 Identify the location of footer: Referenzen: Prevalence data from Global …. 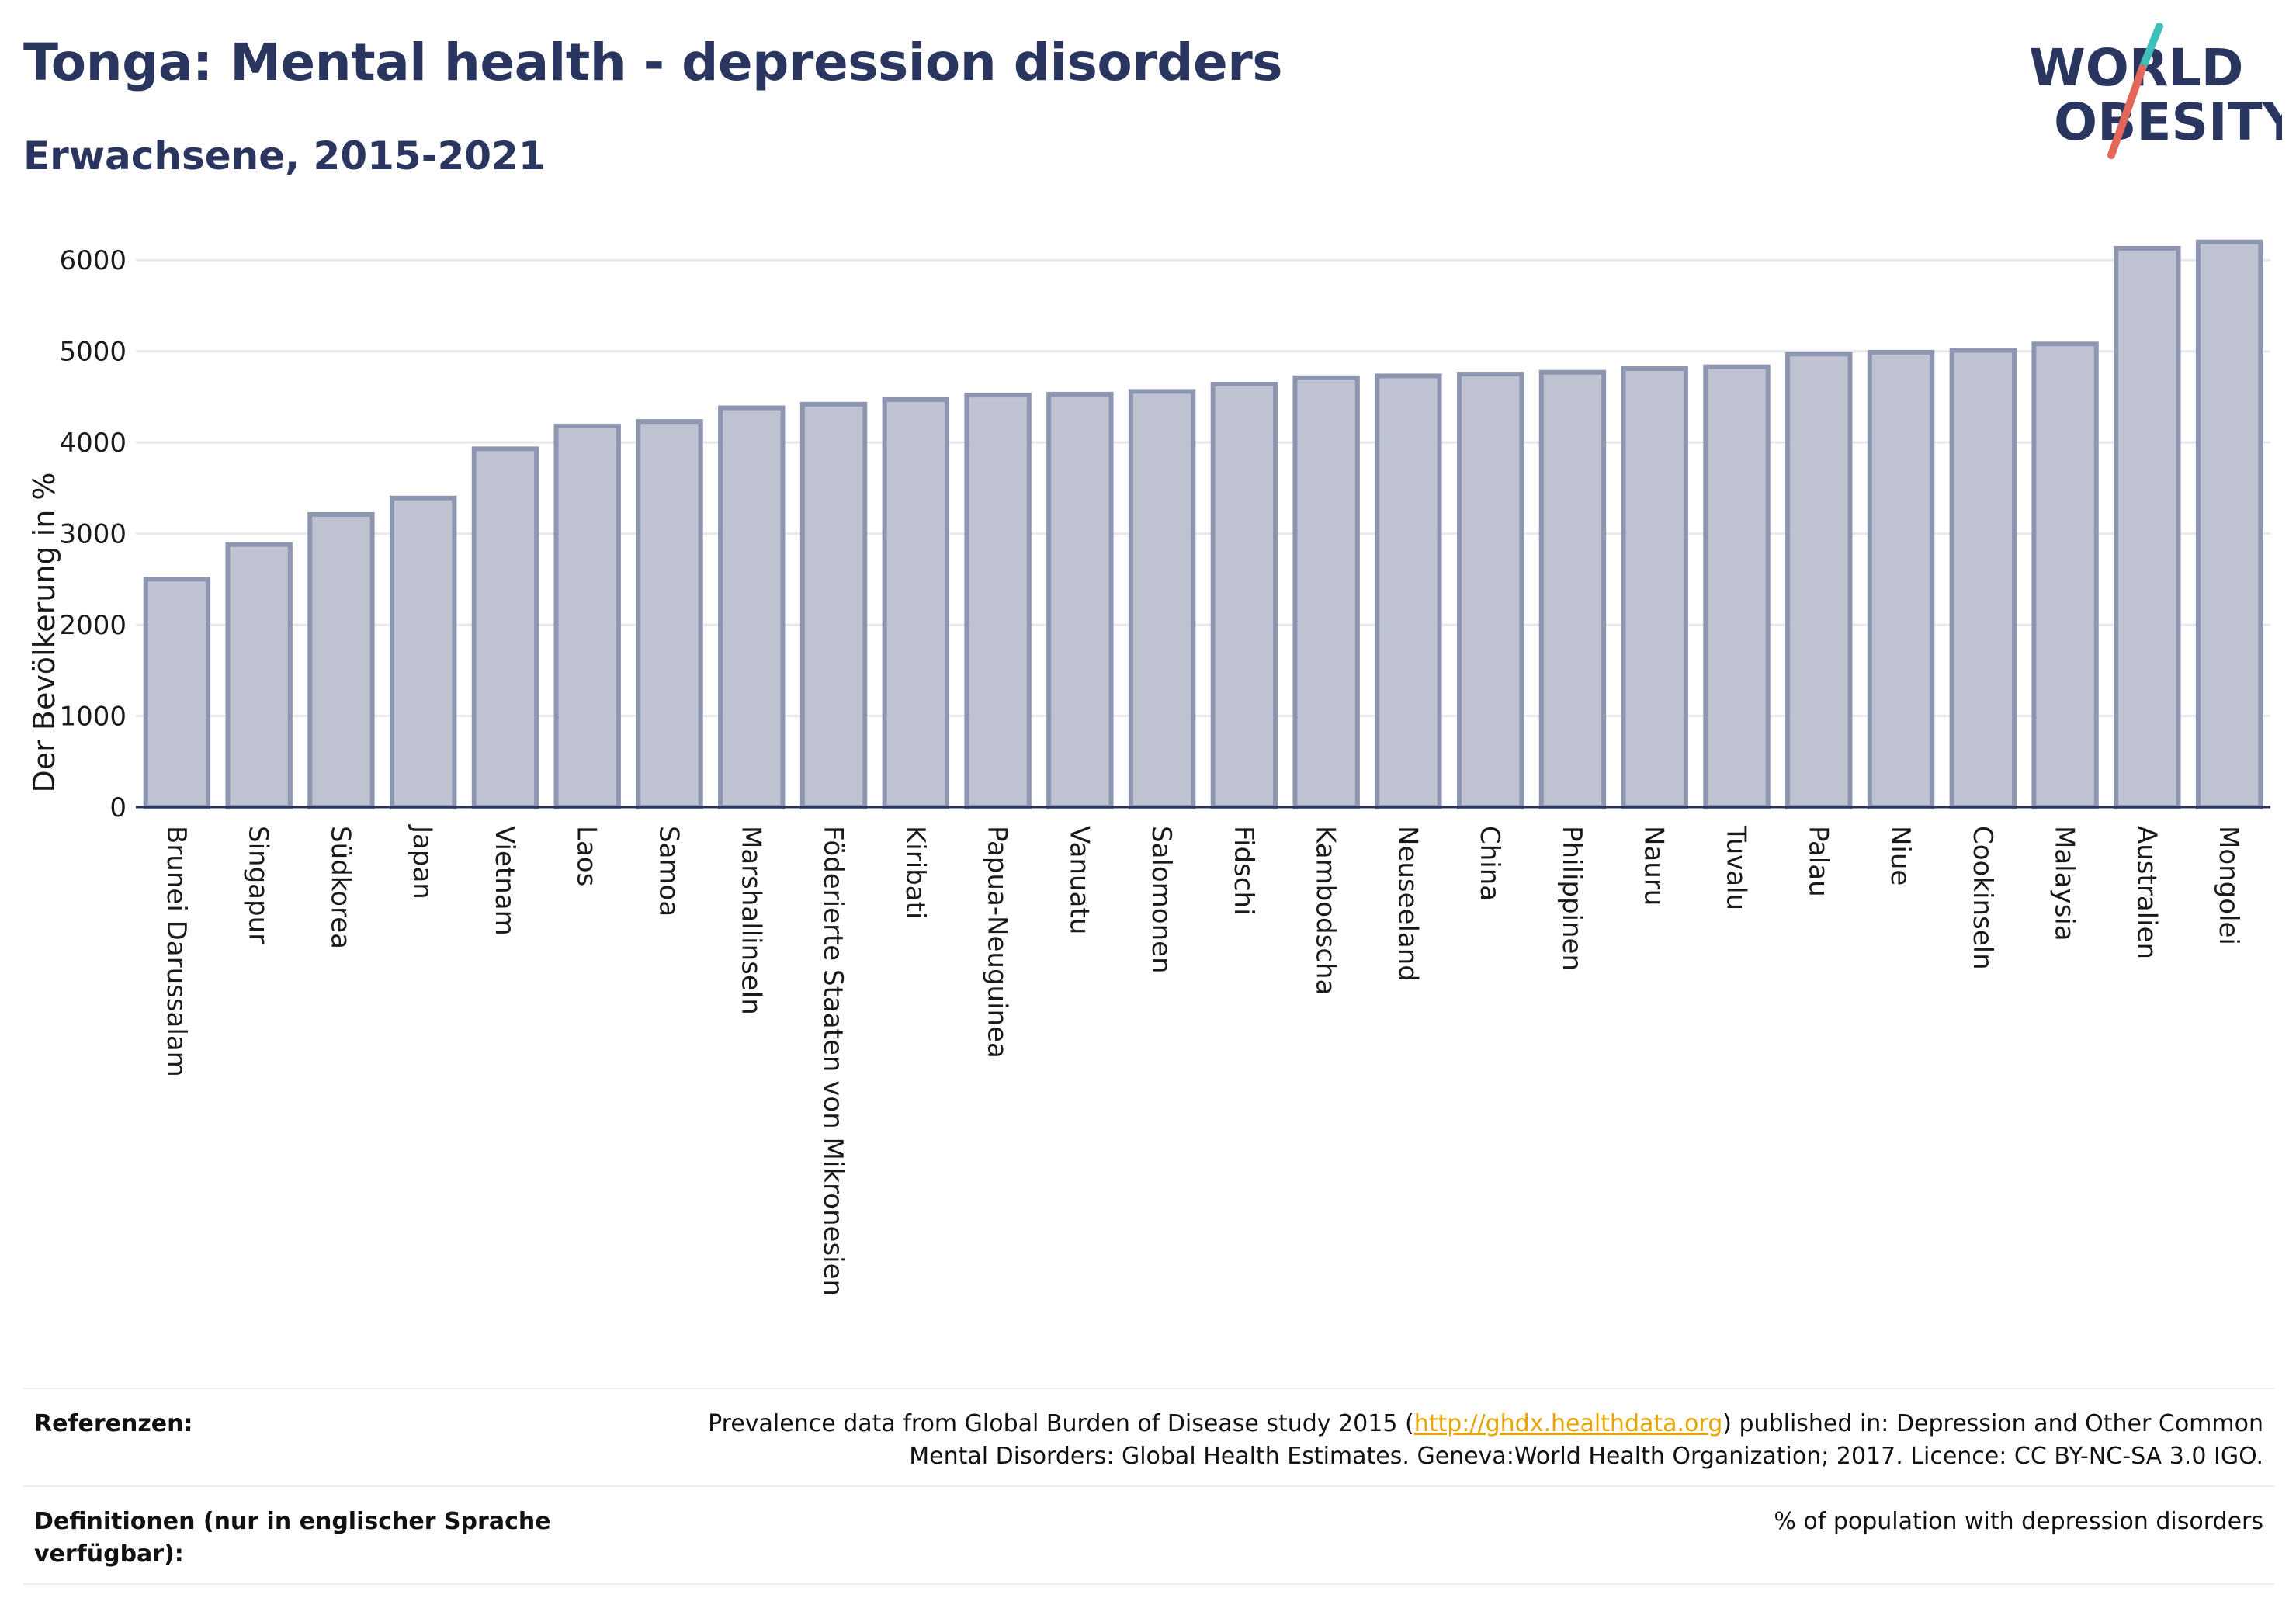
(1148, 1486).